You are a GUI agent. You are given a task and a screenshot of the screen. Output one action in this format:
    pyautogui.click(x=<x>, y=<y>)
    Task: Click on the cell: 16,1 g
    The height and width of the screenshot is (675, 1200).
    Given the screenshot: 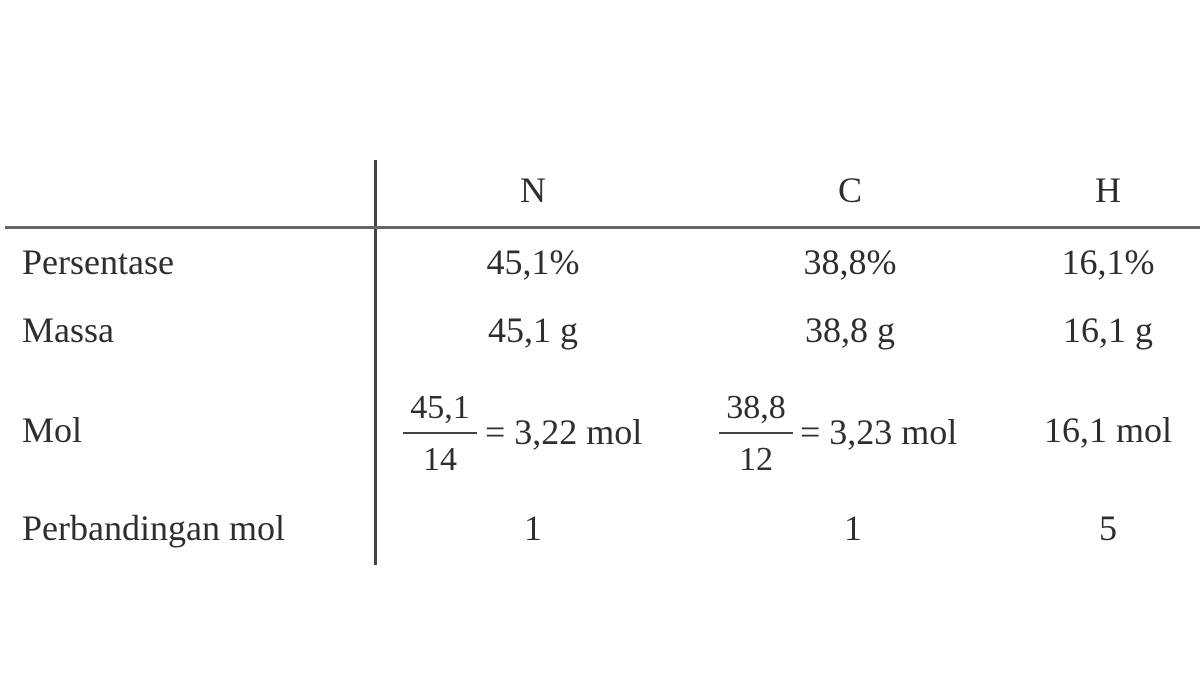 What is the action you would take?
    pyautogui.click(x=1108, y=330)
    